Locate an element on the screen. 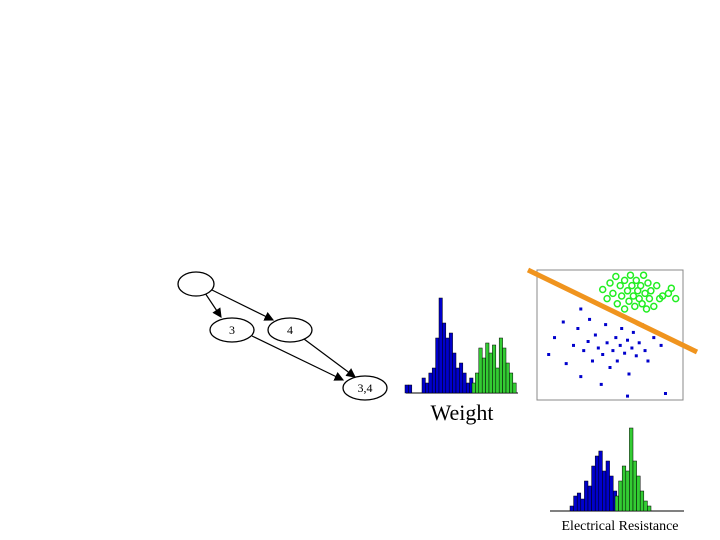 The image size is (720, 540). node-label: 4 is located at coordinates (290, 330).